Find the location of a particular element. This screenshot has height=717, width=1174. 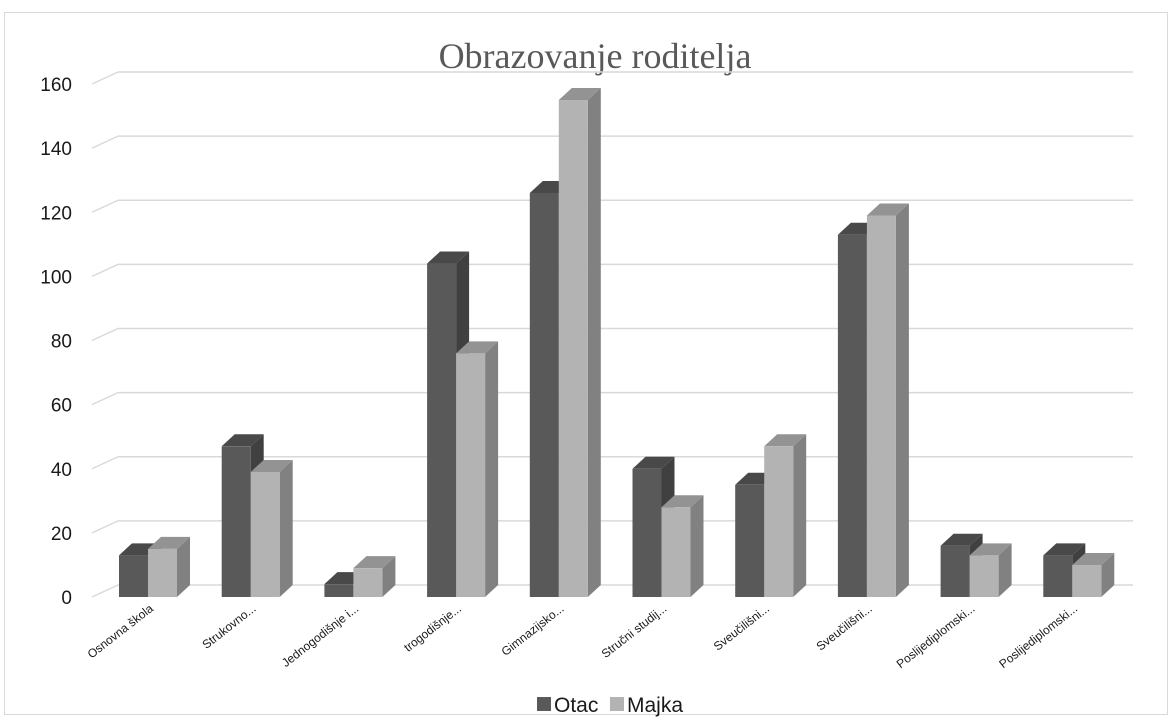

y-tick-label: 160 is located at coordinates (56, 85).